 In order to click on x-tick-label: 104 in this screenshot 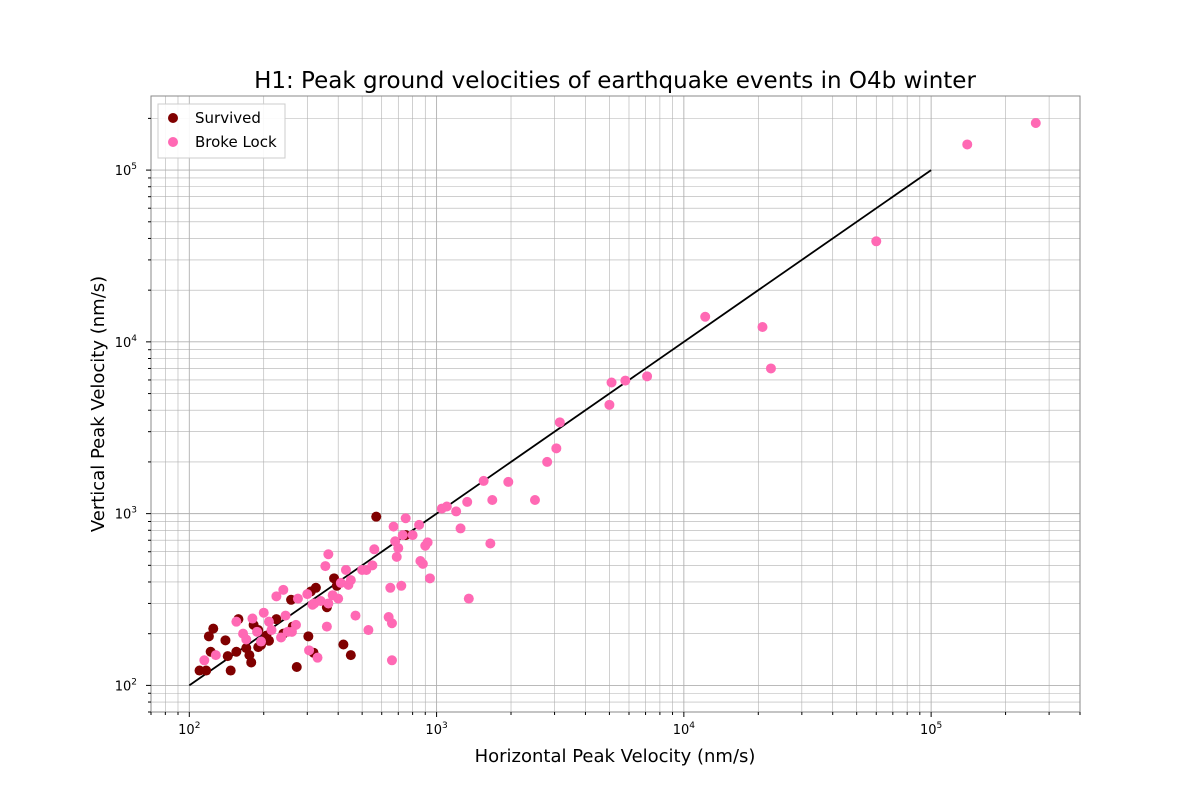, I will do `click(684, 729)`.